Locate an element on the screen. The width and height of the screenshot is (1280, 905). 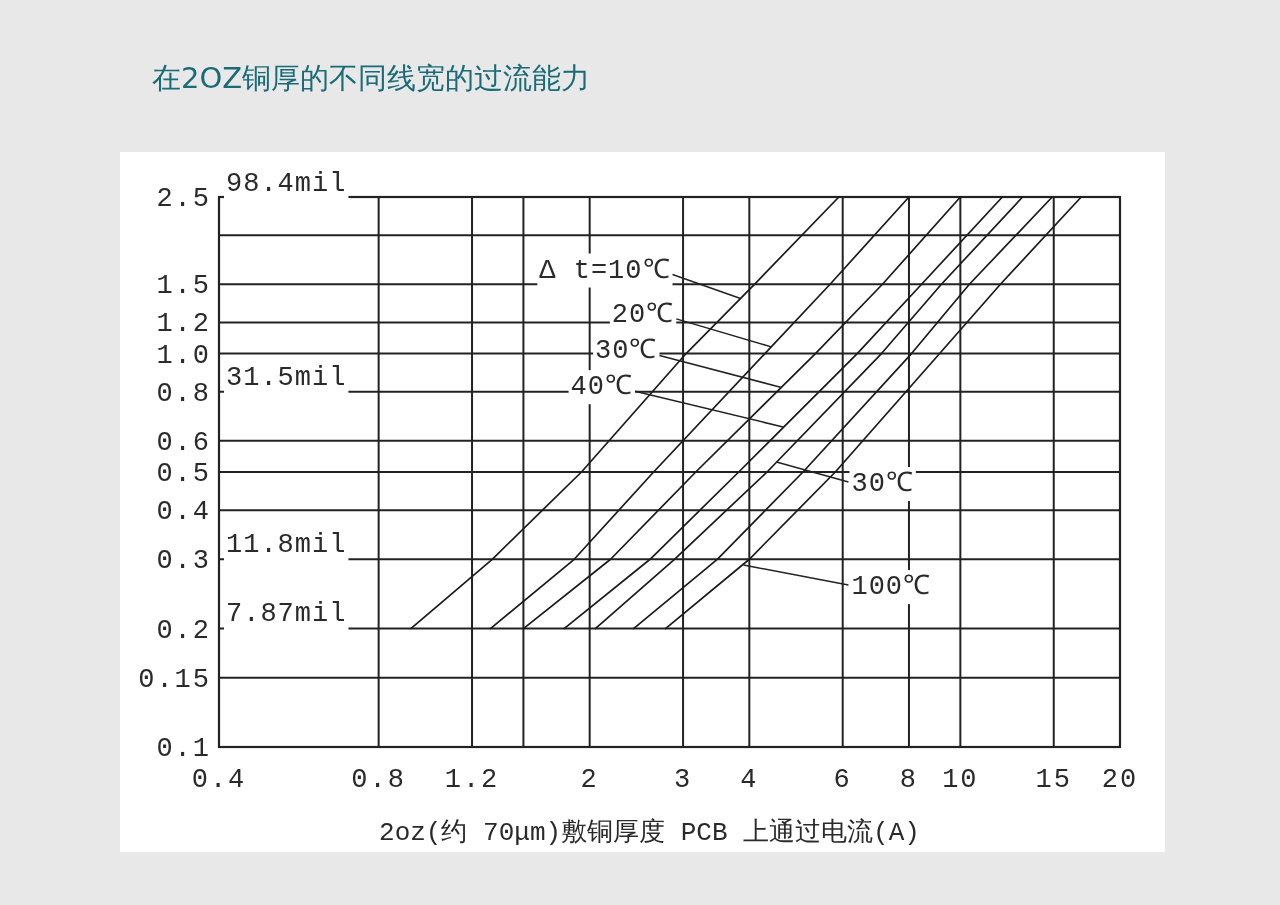
annotation: 7.87mil is located at coordinates (286, 614).